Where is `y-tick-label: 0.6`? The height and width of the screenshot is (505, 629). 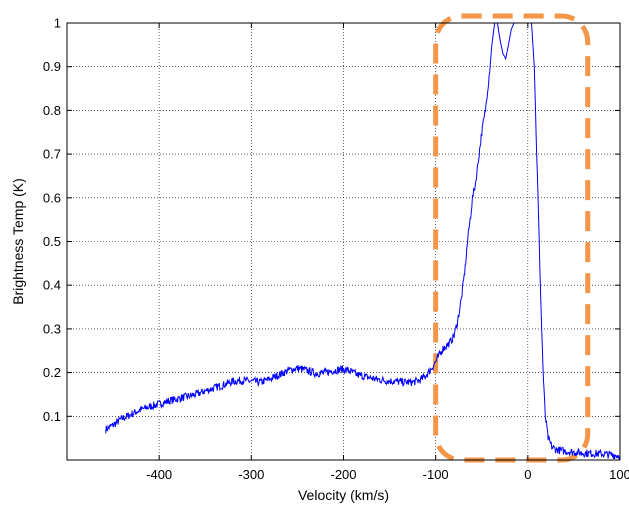 y-tick-label: 0.6 is located at coordinates (52, 197).